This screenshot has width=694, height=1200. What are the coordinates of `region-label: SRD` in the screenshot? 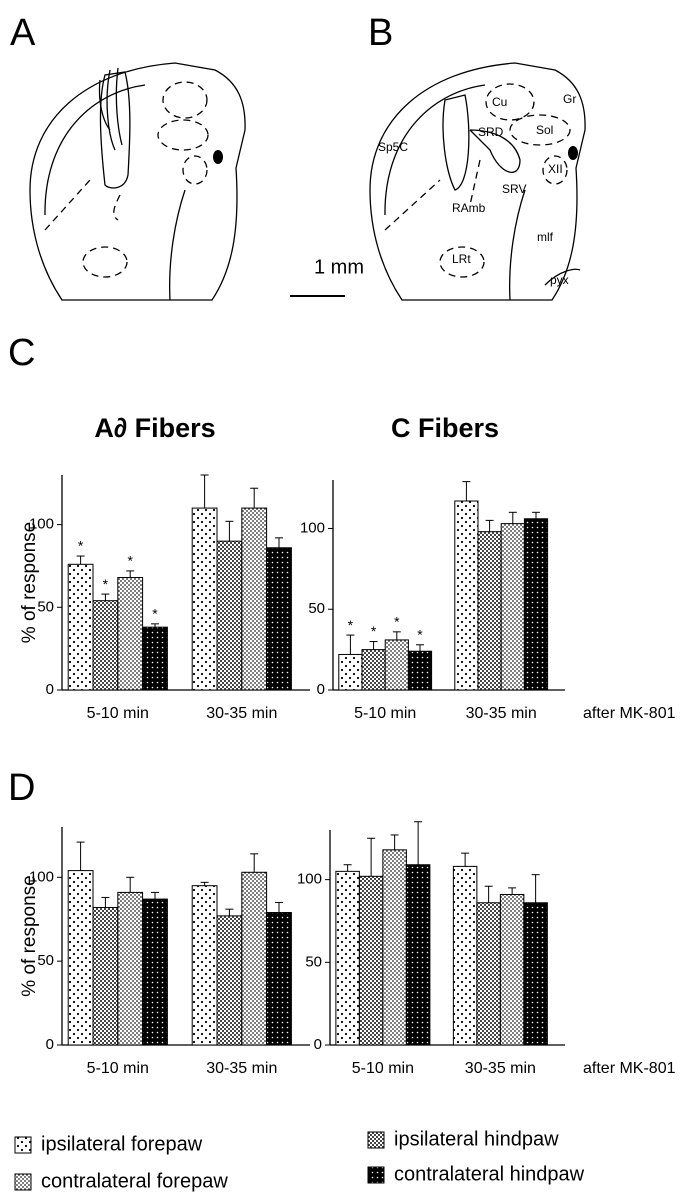 It's located at (491, 132).